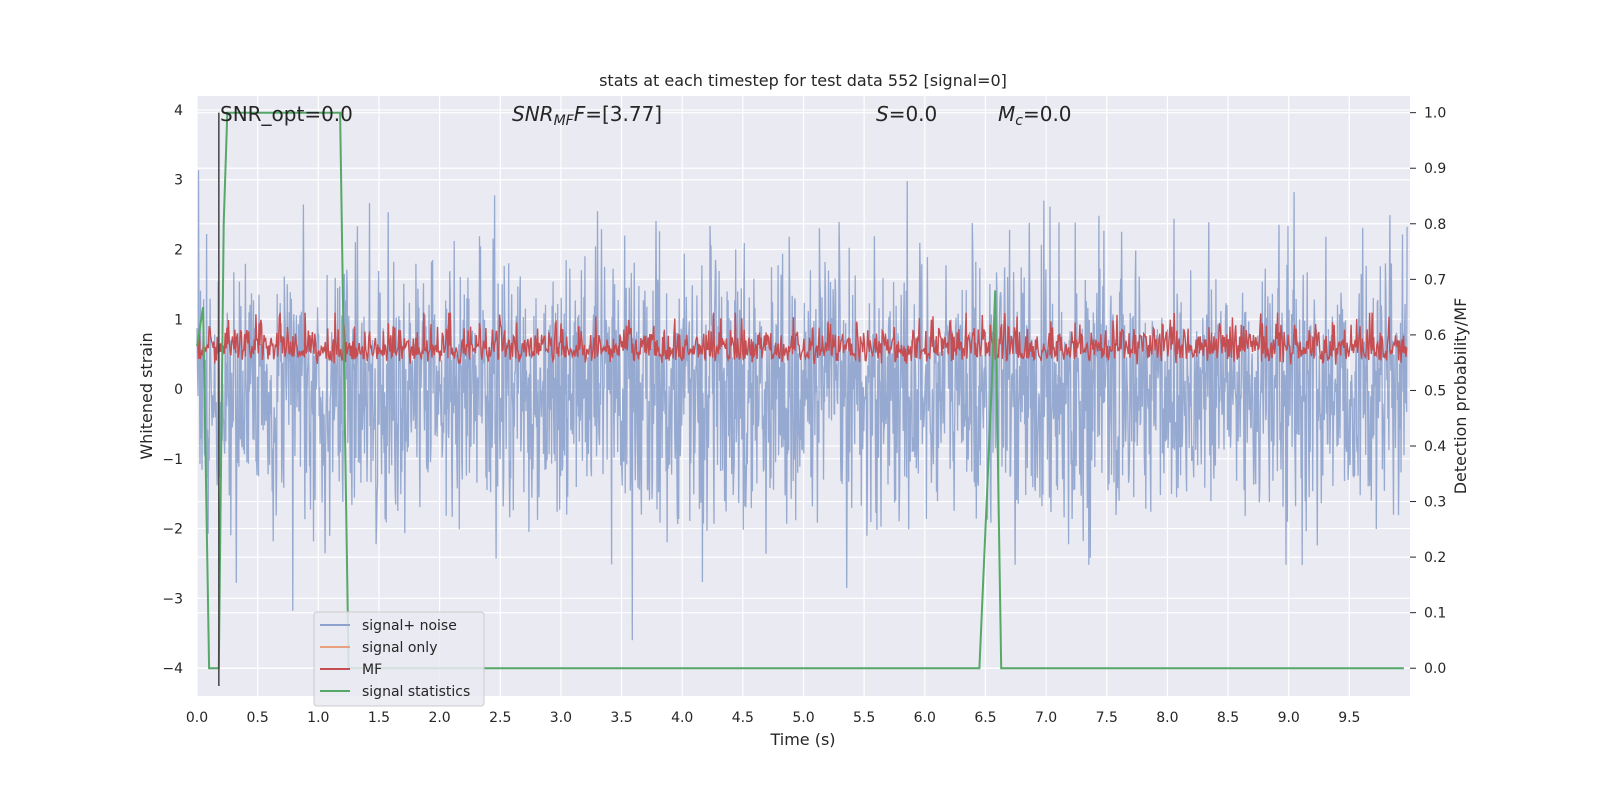 The height and width of the screenshot is (800, 1600). I want to click on y-left-tick-label: 4, so click(178, 111).